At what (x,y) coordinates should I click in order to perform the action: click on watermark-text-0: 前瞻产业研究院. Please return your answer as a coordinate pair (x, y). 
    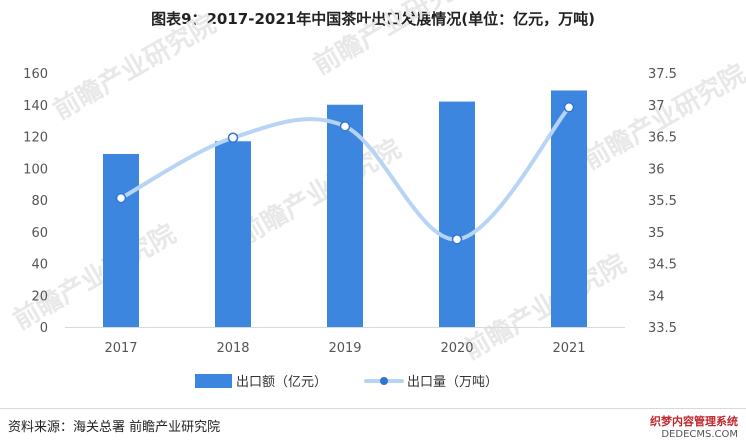
    Looking at the image, I should click on (134, 67).